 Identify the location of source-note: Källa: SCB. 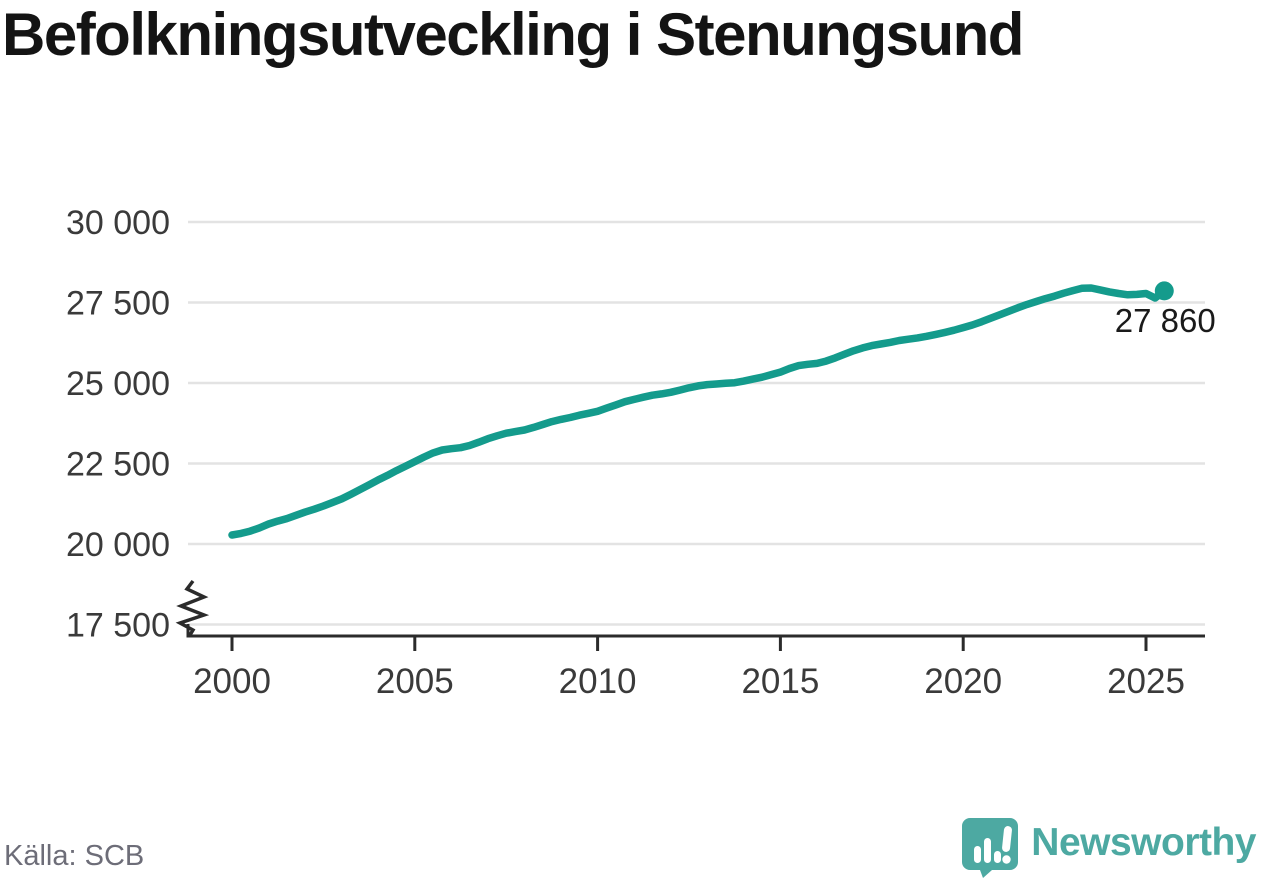
(74, 856).